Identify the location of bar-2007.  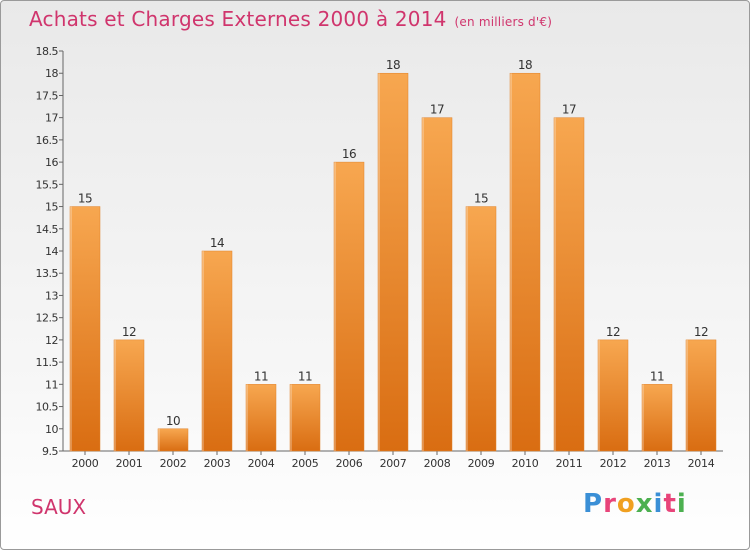
(393, 262).